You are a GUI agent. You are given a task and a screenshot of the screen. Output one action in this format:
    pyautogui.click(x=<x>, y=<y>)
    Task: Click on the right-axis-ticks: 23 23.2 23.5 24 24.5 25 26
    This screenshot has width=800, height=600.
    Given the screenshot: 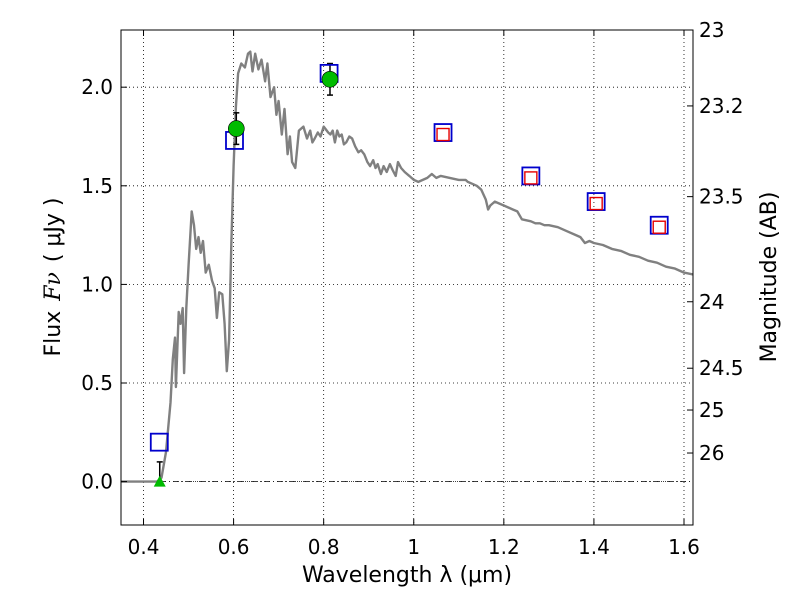 What is the action you would take?
    pyautogui.click(x=715, y=241)
    